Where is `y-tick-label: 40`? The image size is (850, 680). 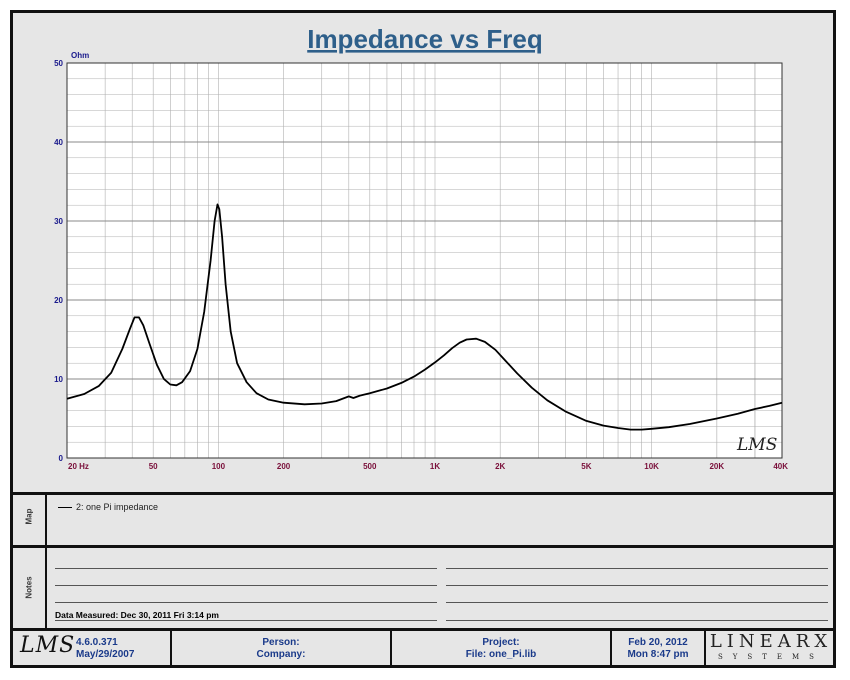 y-tick-label: 40 is located at coordinates (58, 142).